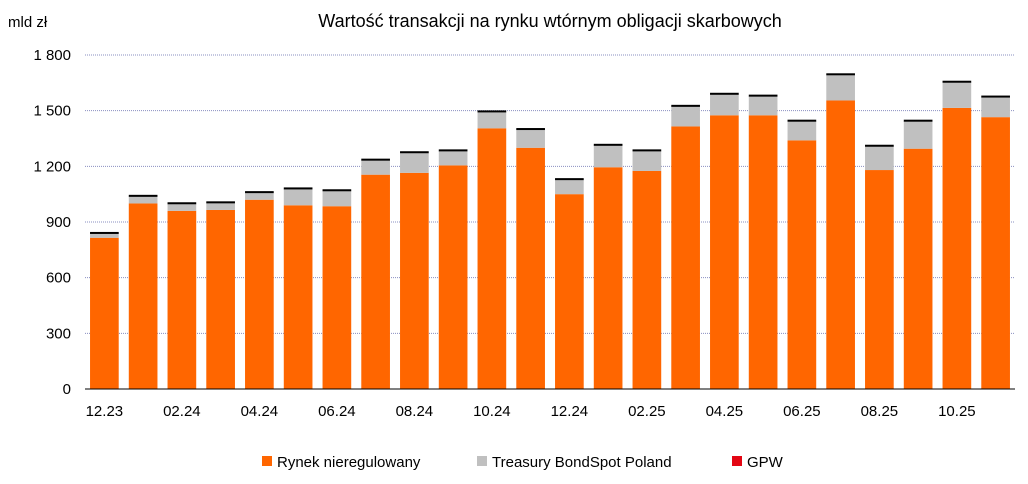  I want to click on x-tick-label: 06.25, so click(802, 411).